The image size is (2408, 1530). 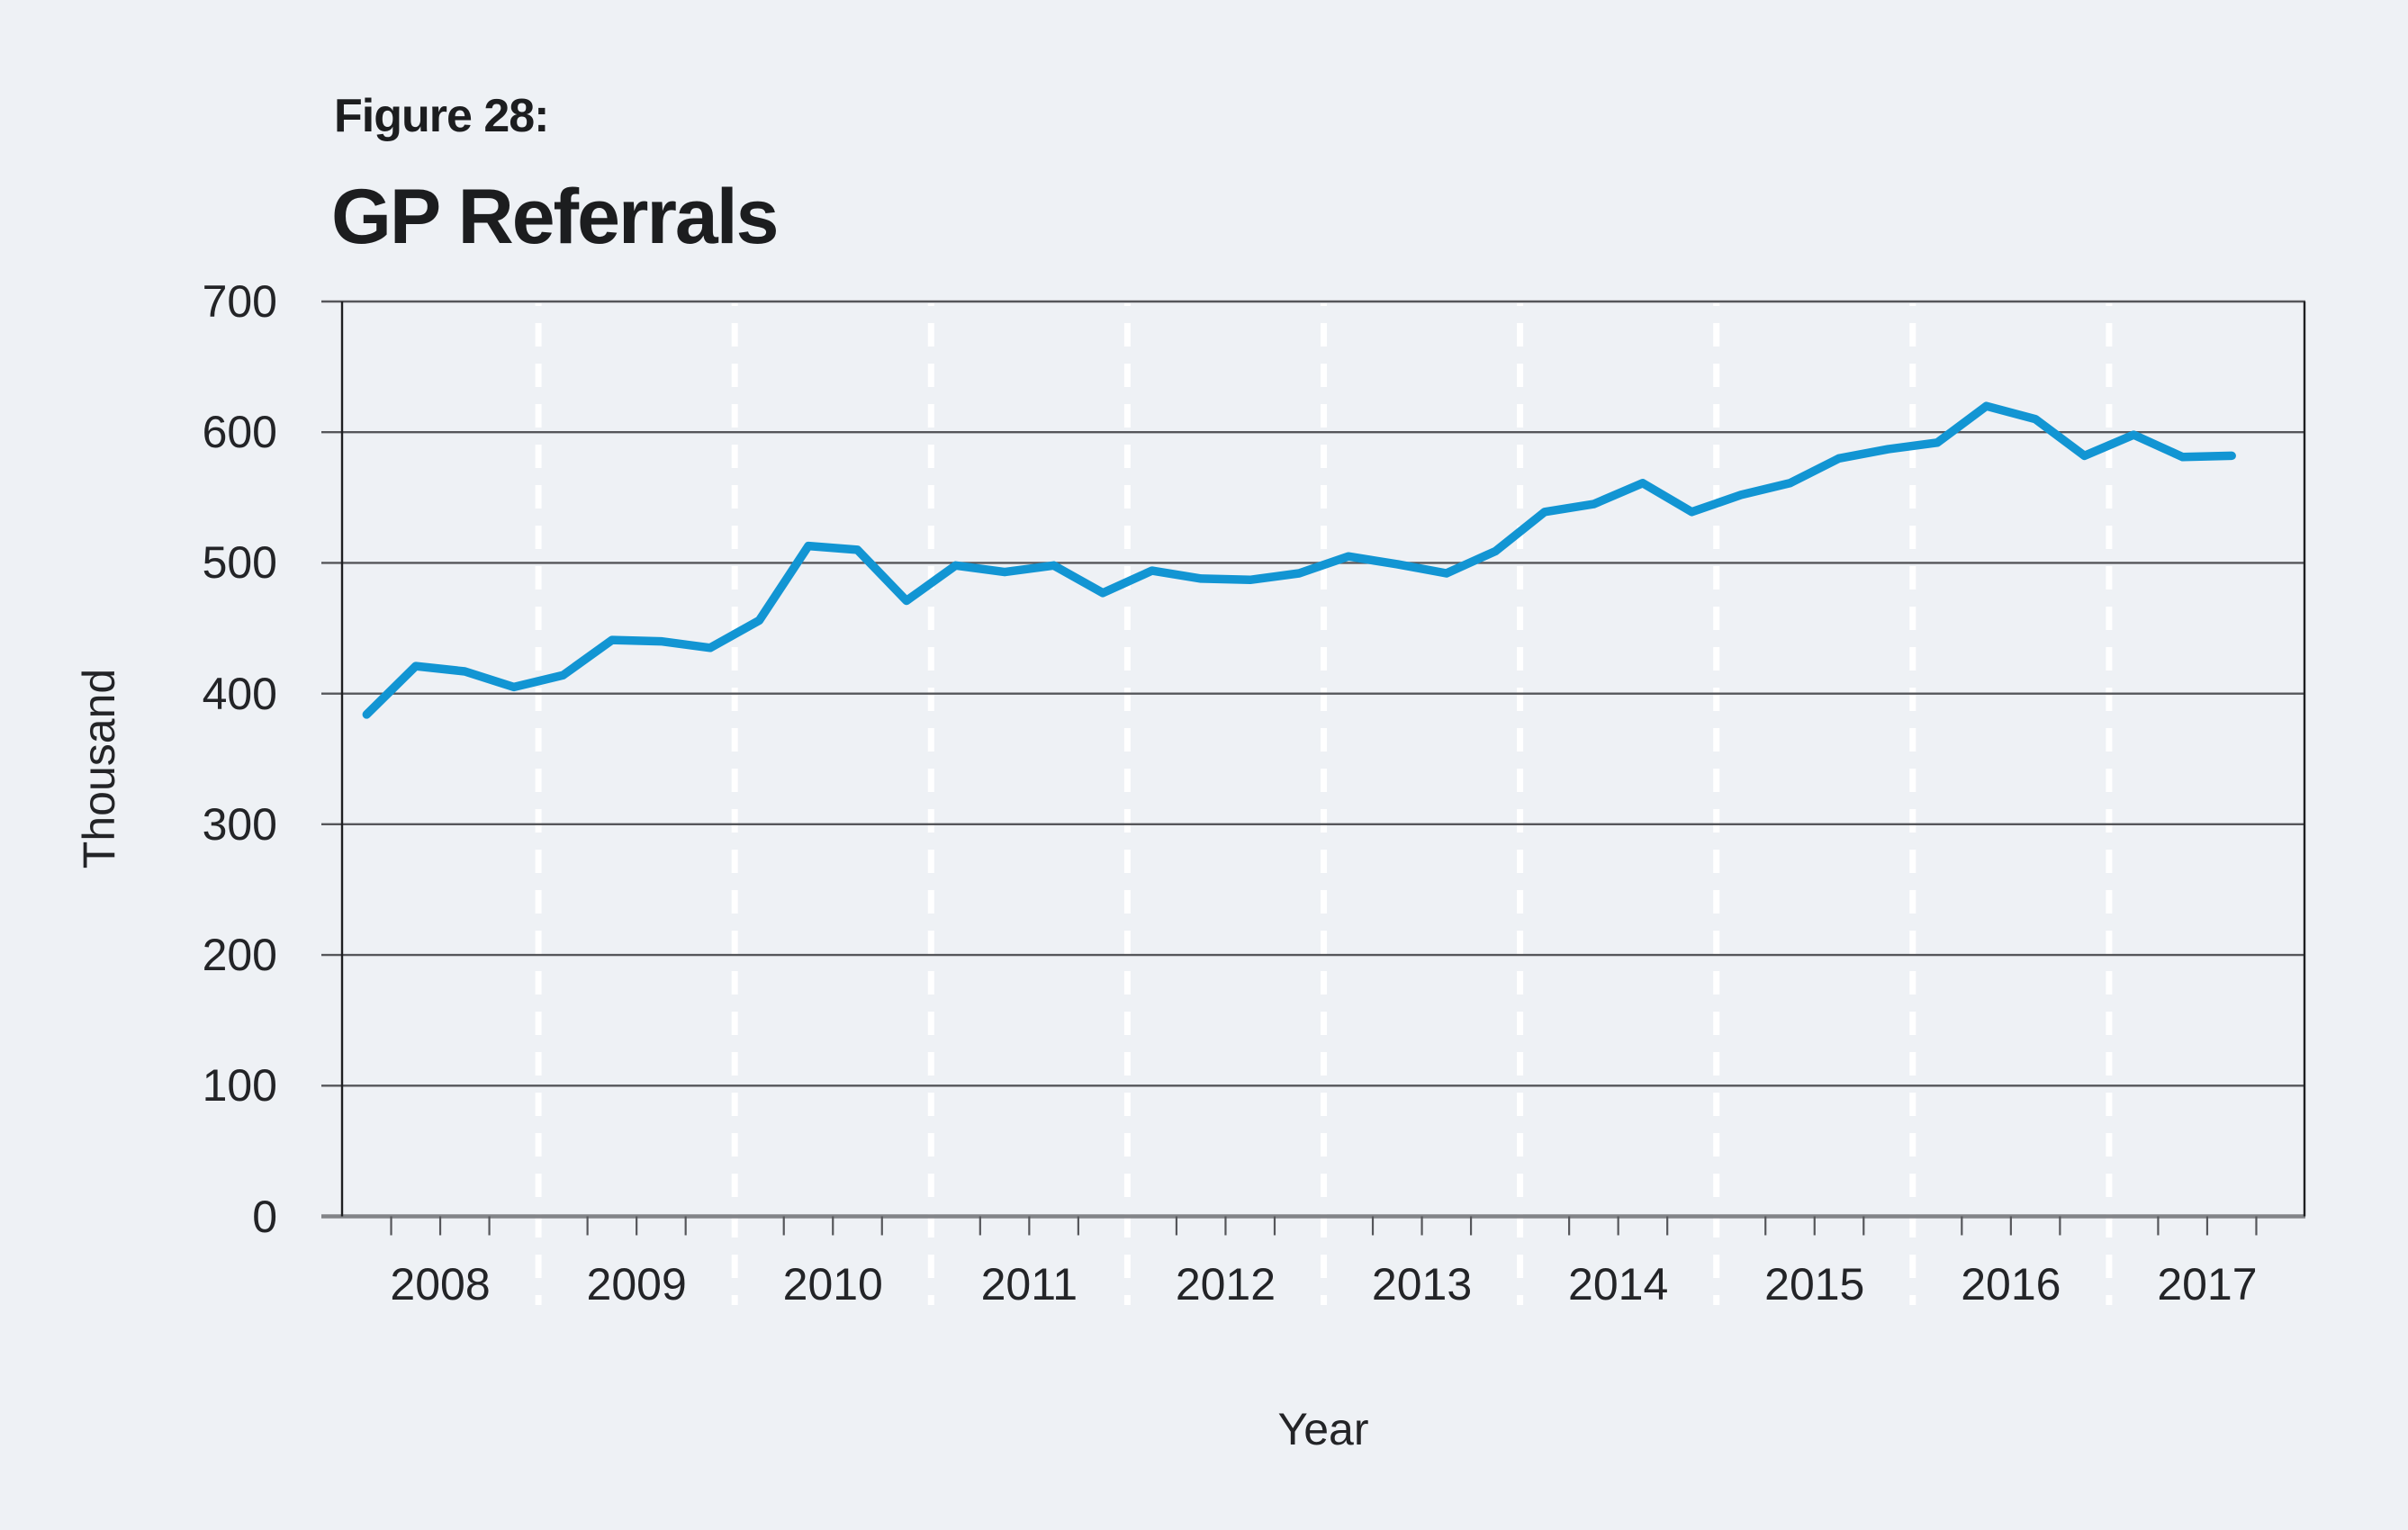 I want to click on y-axis-title: Thousand, so click(x=99, y=768).